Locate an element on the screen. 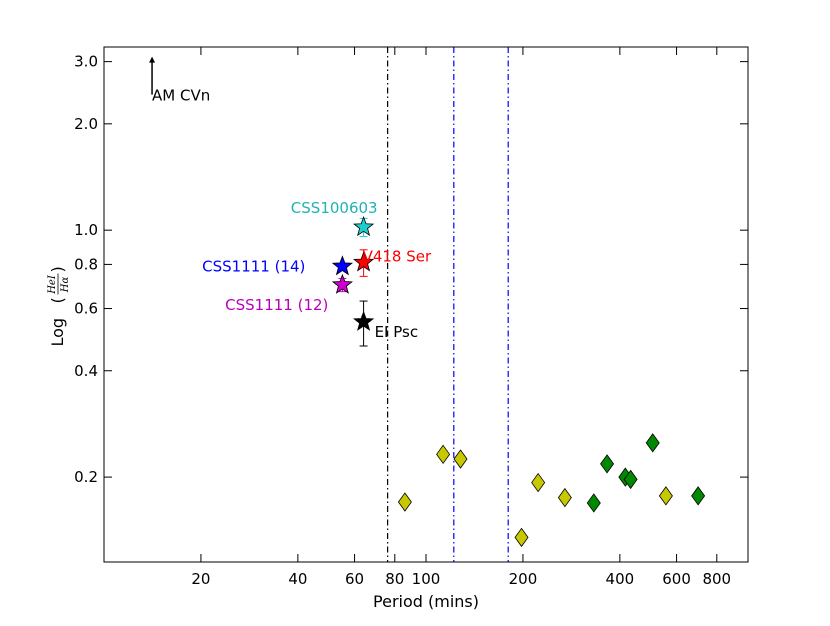 Image resolution: width=830 pixels, height=626 pixels. point-label: CSS1111 (14) is located at coordinates (253, 266).